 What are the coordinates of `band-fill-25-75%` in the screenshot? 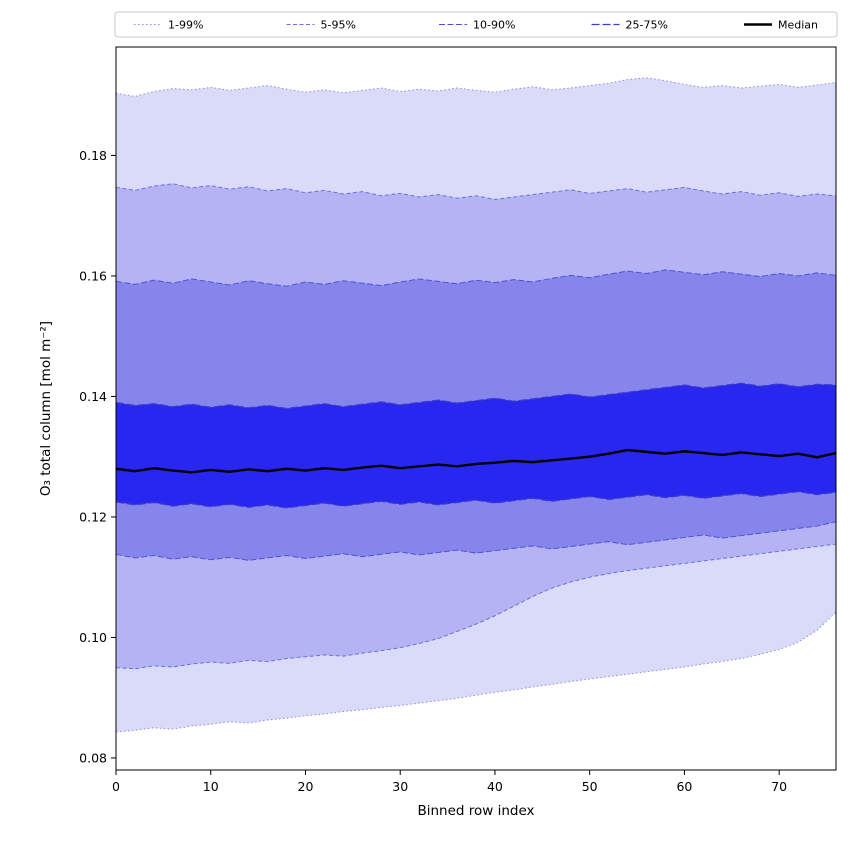 It's located at (476, 445).